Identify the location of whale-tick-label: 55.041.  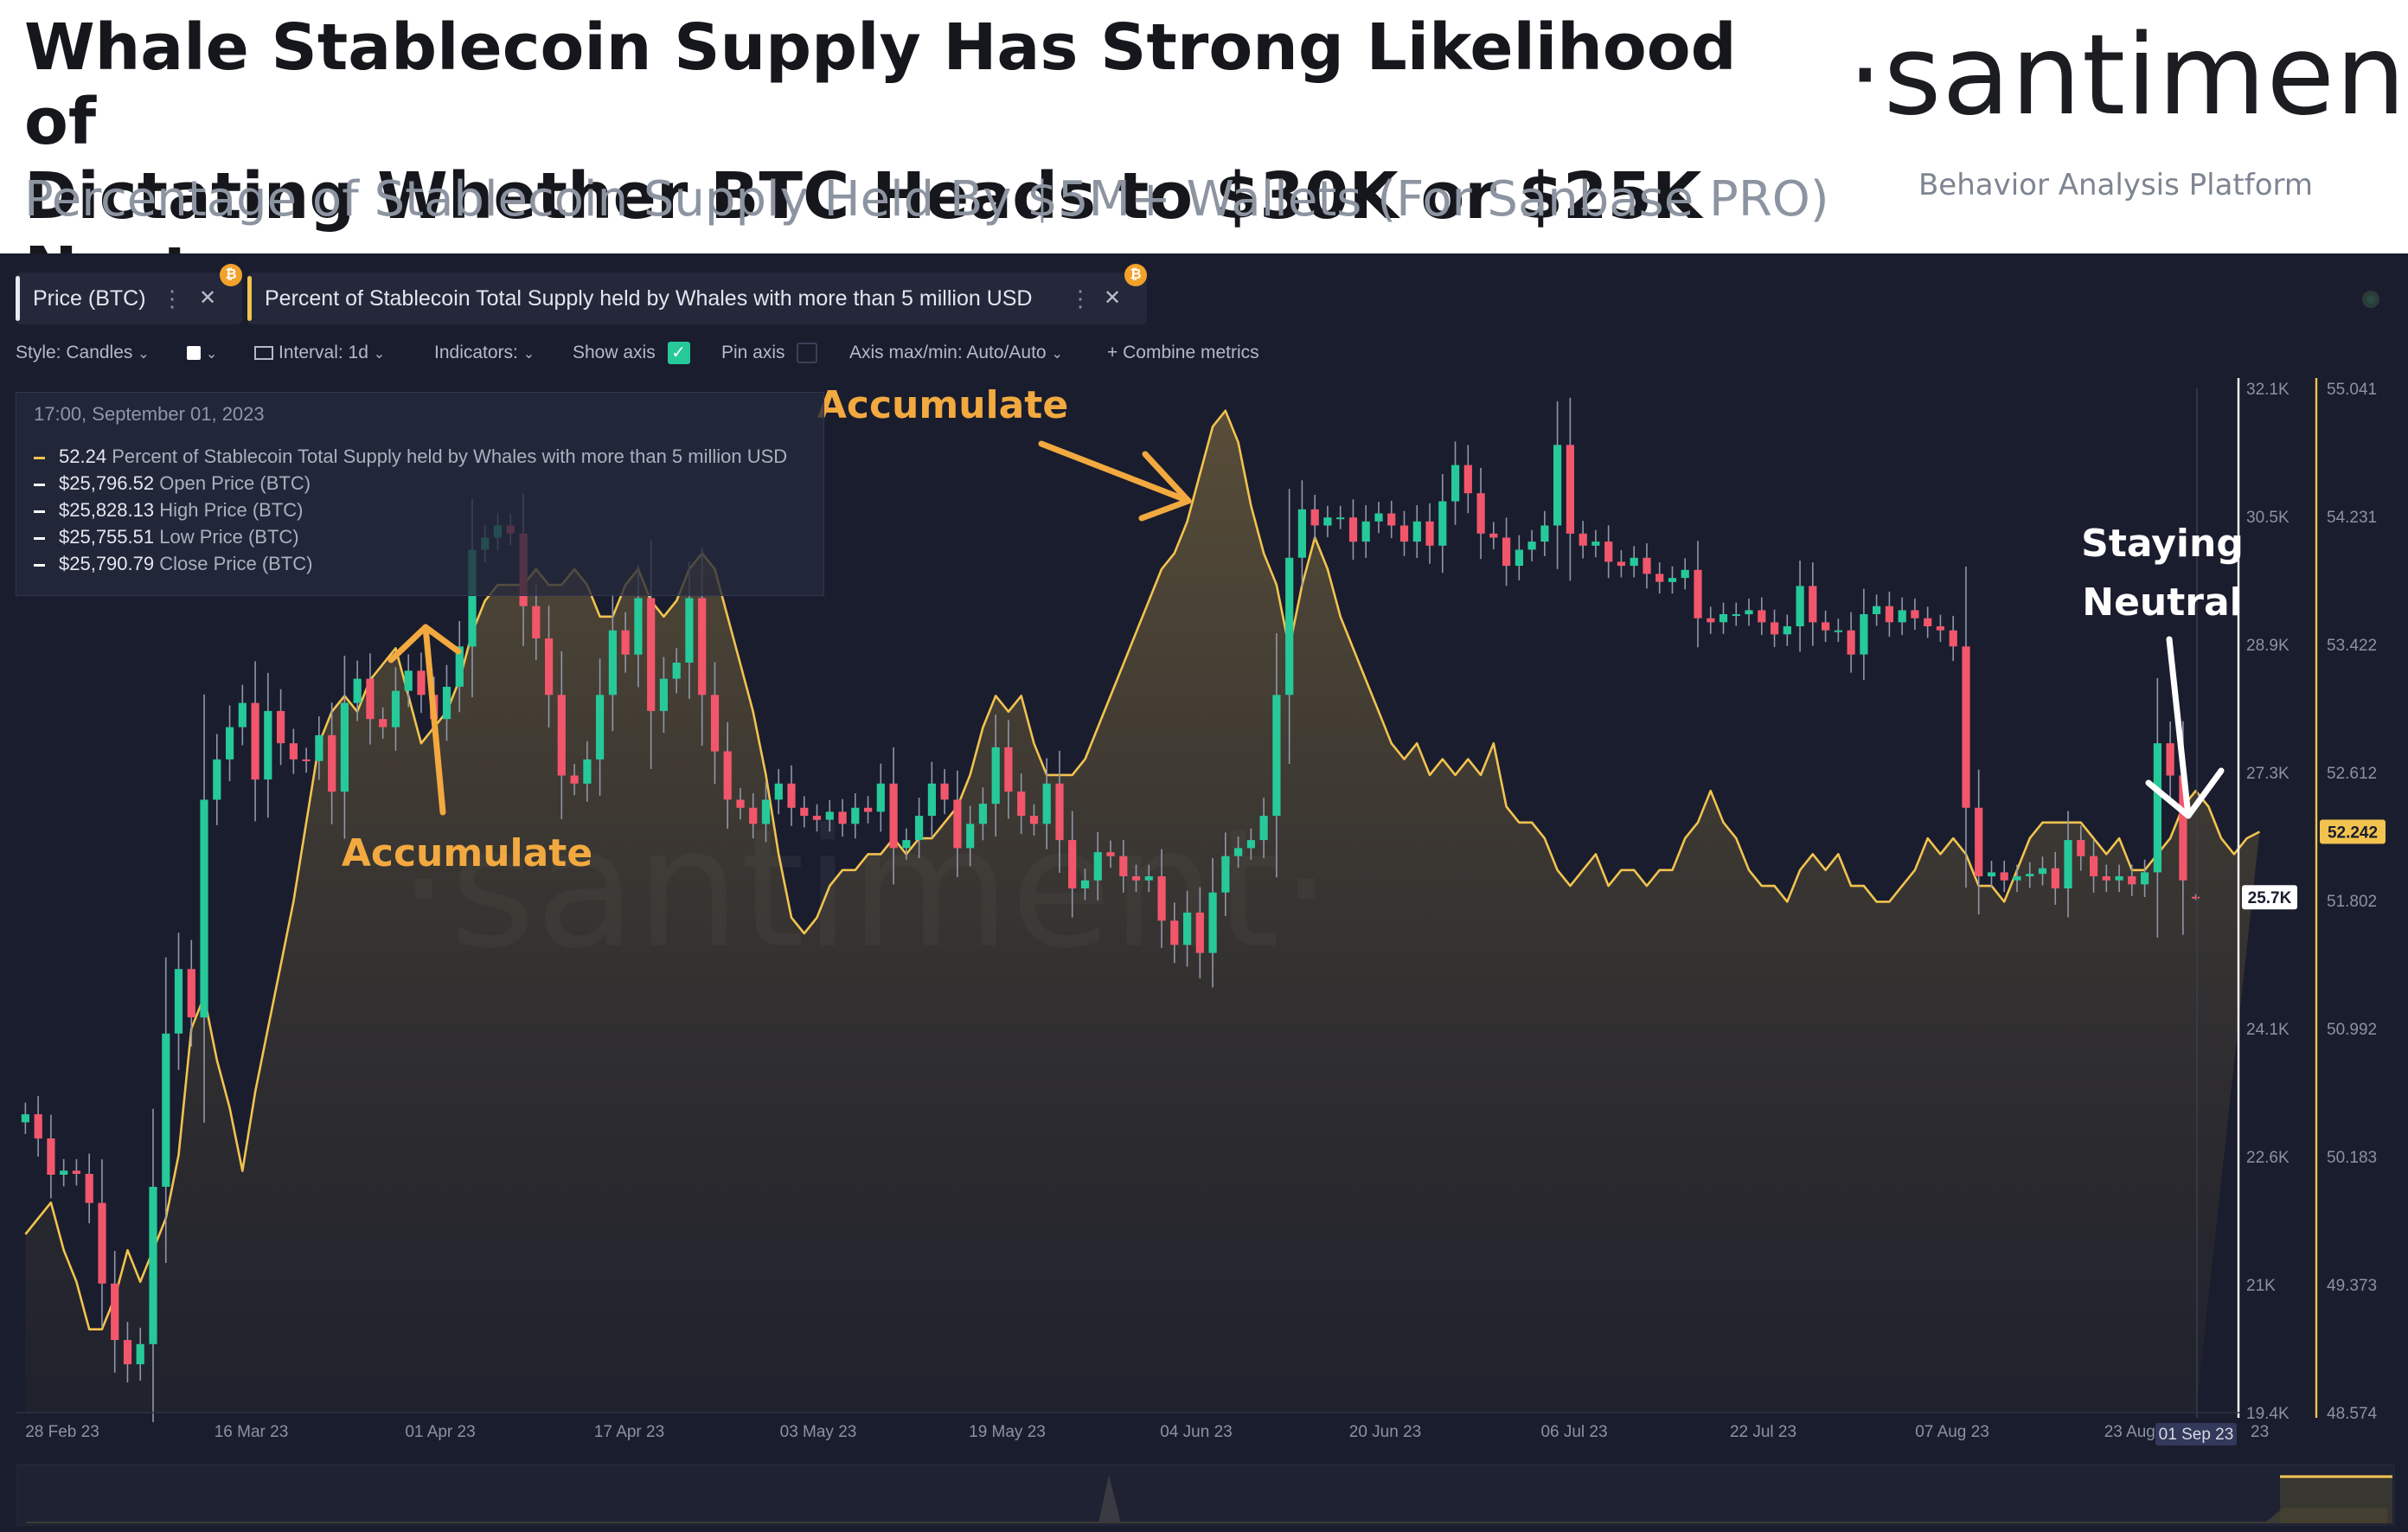
(2352, 390).